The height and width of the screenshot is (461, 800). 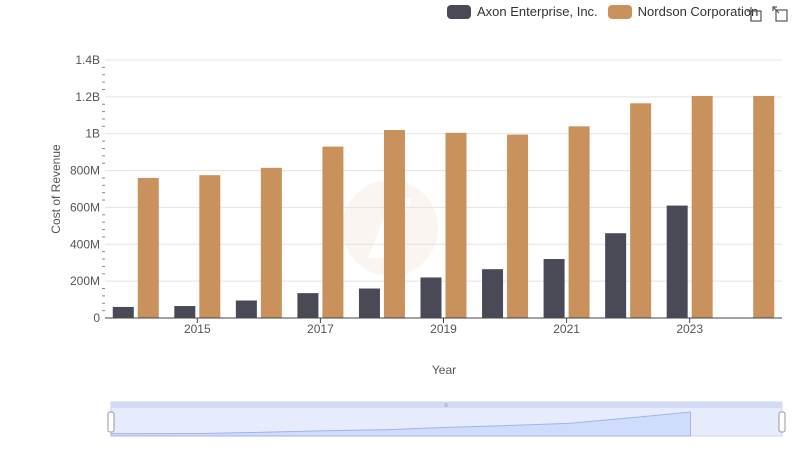 What do you see at coordinates (87, 60) in the screenshot?
I see `y-tick-label: 1.4B` at bounding box center [87, 60].